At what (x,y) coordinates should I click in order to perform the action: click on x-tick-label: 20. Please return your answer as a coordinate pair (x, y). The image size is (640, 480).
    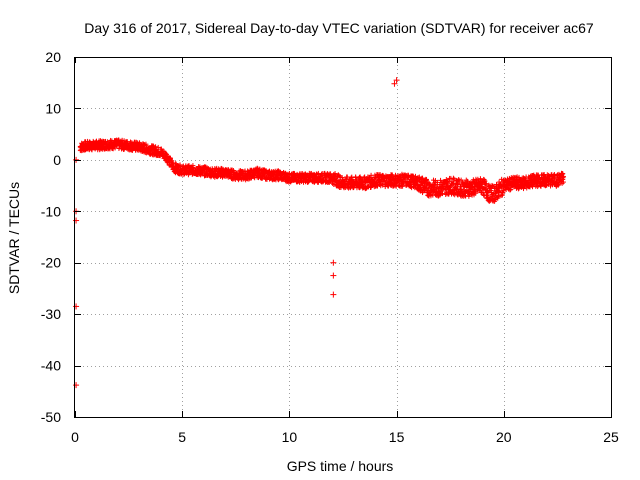
    Looking at the image, I should click on (504, 437).